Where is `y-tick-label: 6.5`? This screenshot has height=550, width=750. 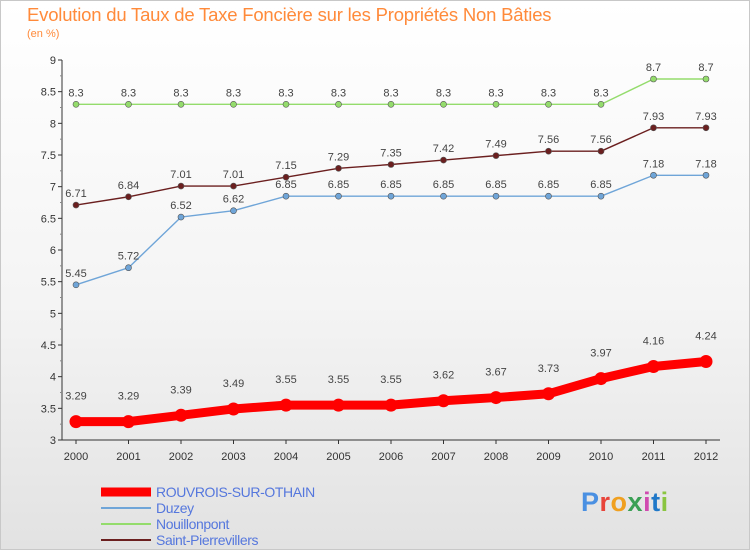
y-tick-label: 6.5 is located at coordinates (48, 219).